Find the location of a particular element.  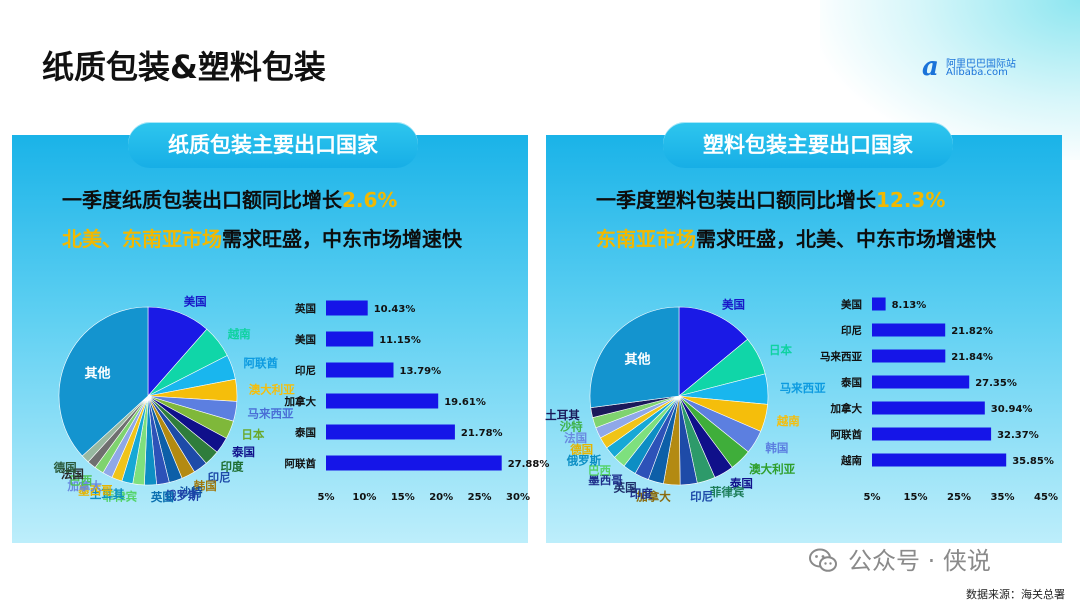

wechat-icon is located at coordinates (823, 560).